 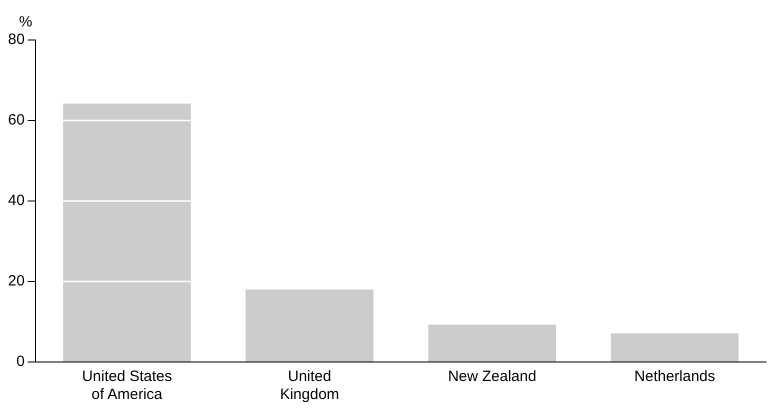 I want to click on x-tick-label: Netherlands, so click(x=675, y=377).